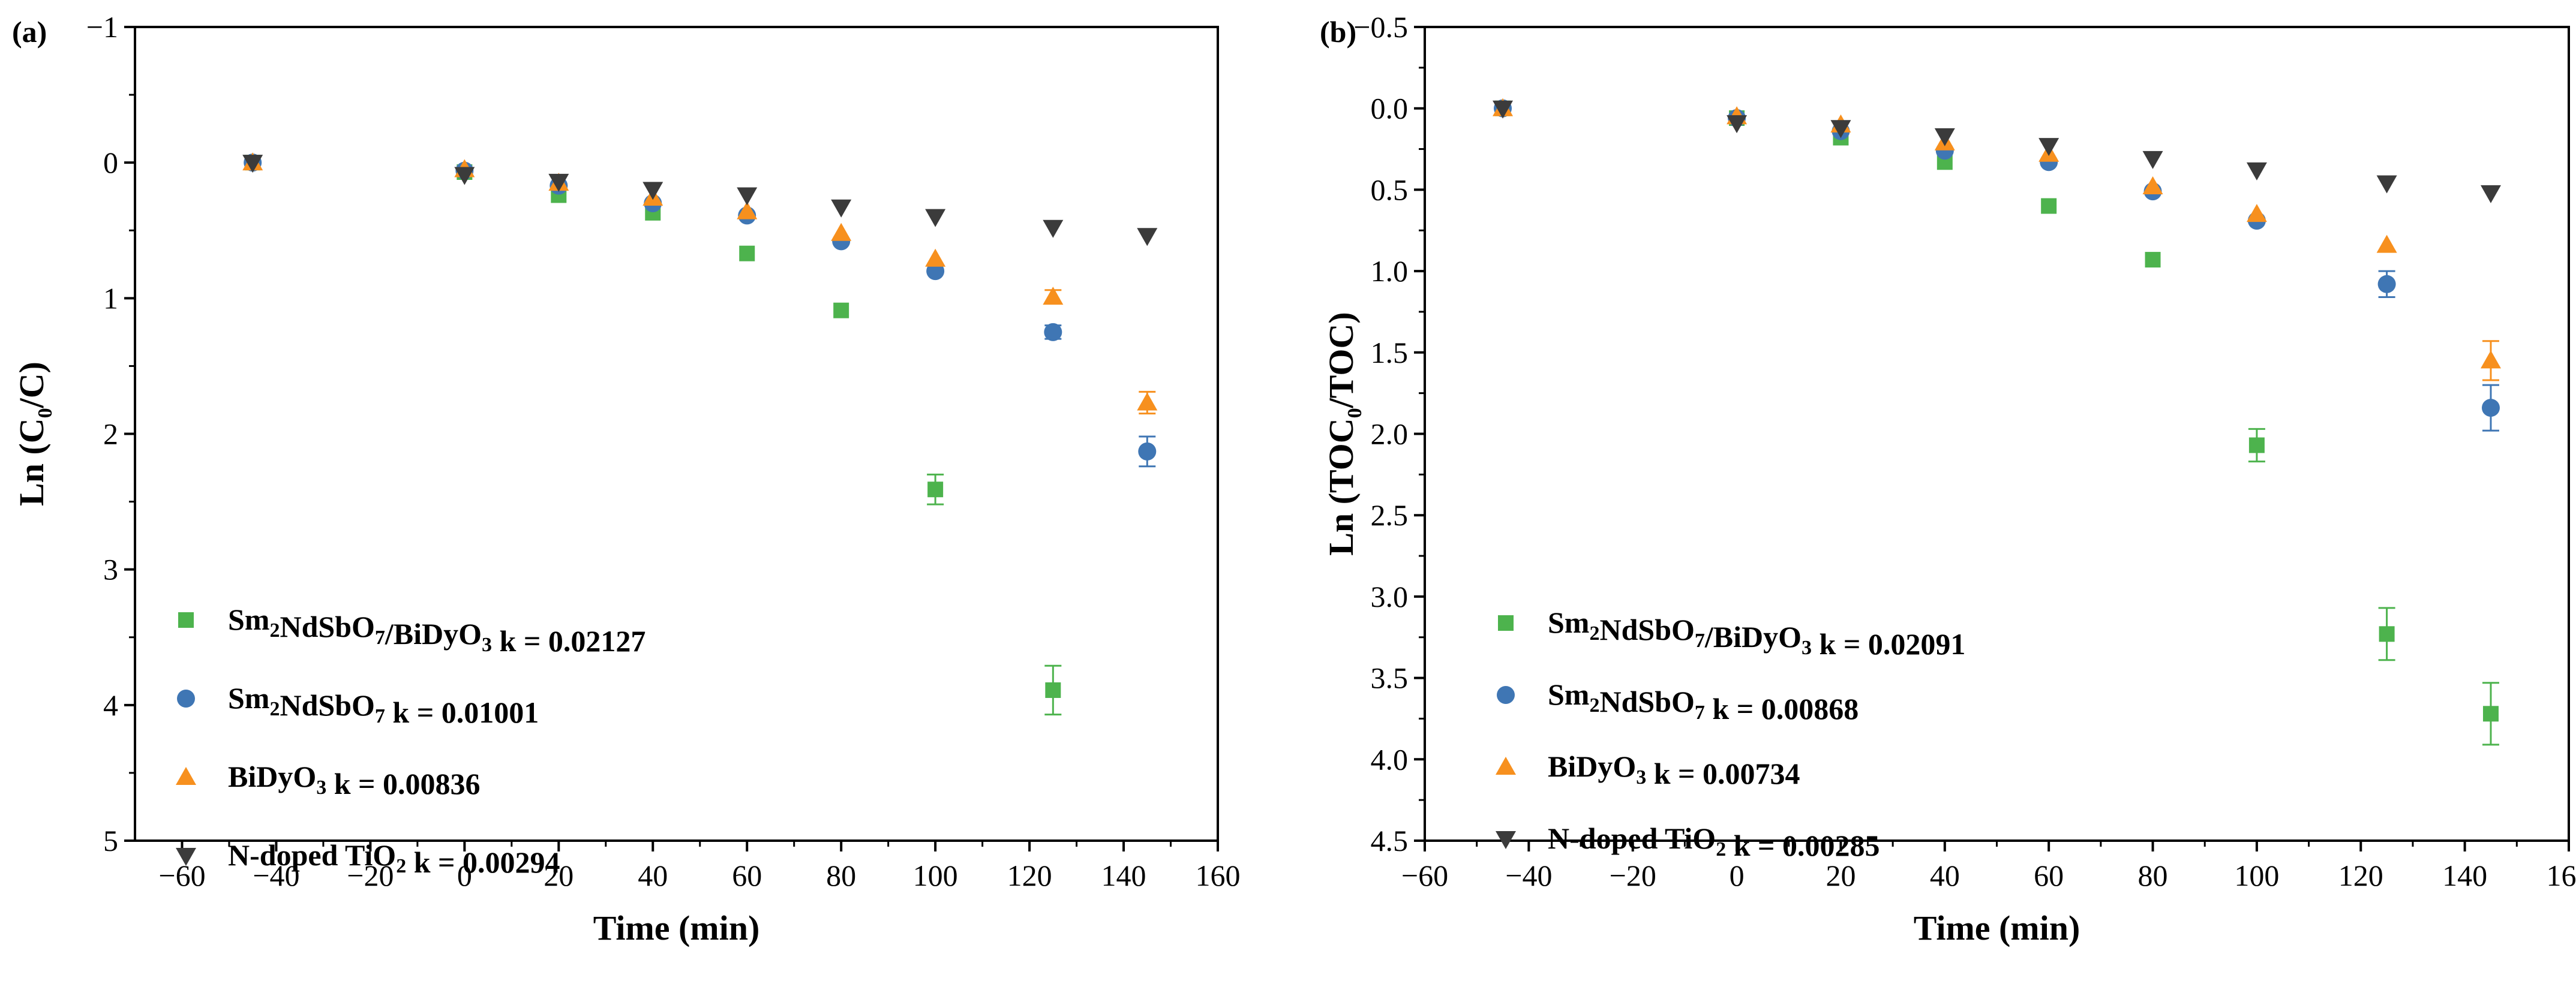 Image resolution: width=2576 pixels, height=984 pixels. Describe the element at coordinates (1390, 840) in the screenshot. I see `panel-b-y-tick-label: 4.5` at that location.